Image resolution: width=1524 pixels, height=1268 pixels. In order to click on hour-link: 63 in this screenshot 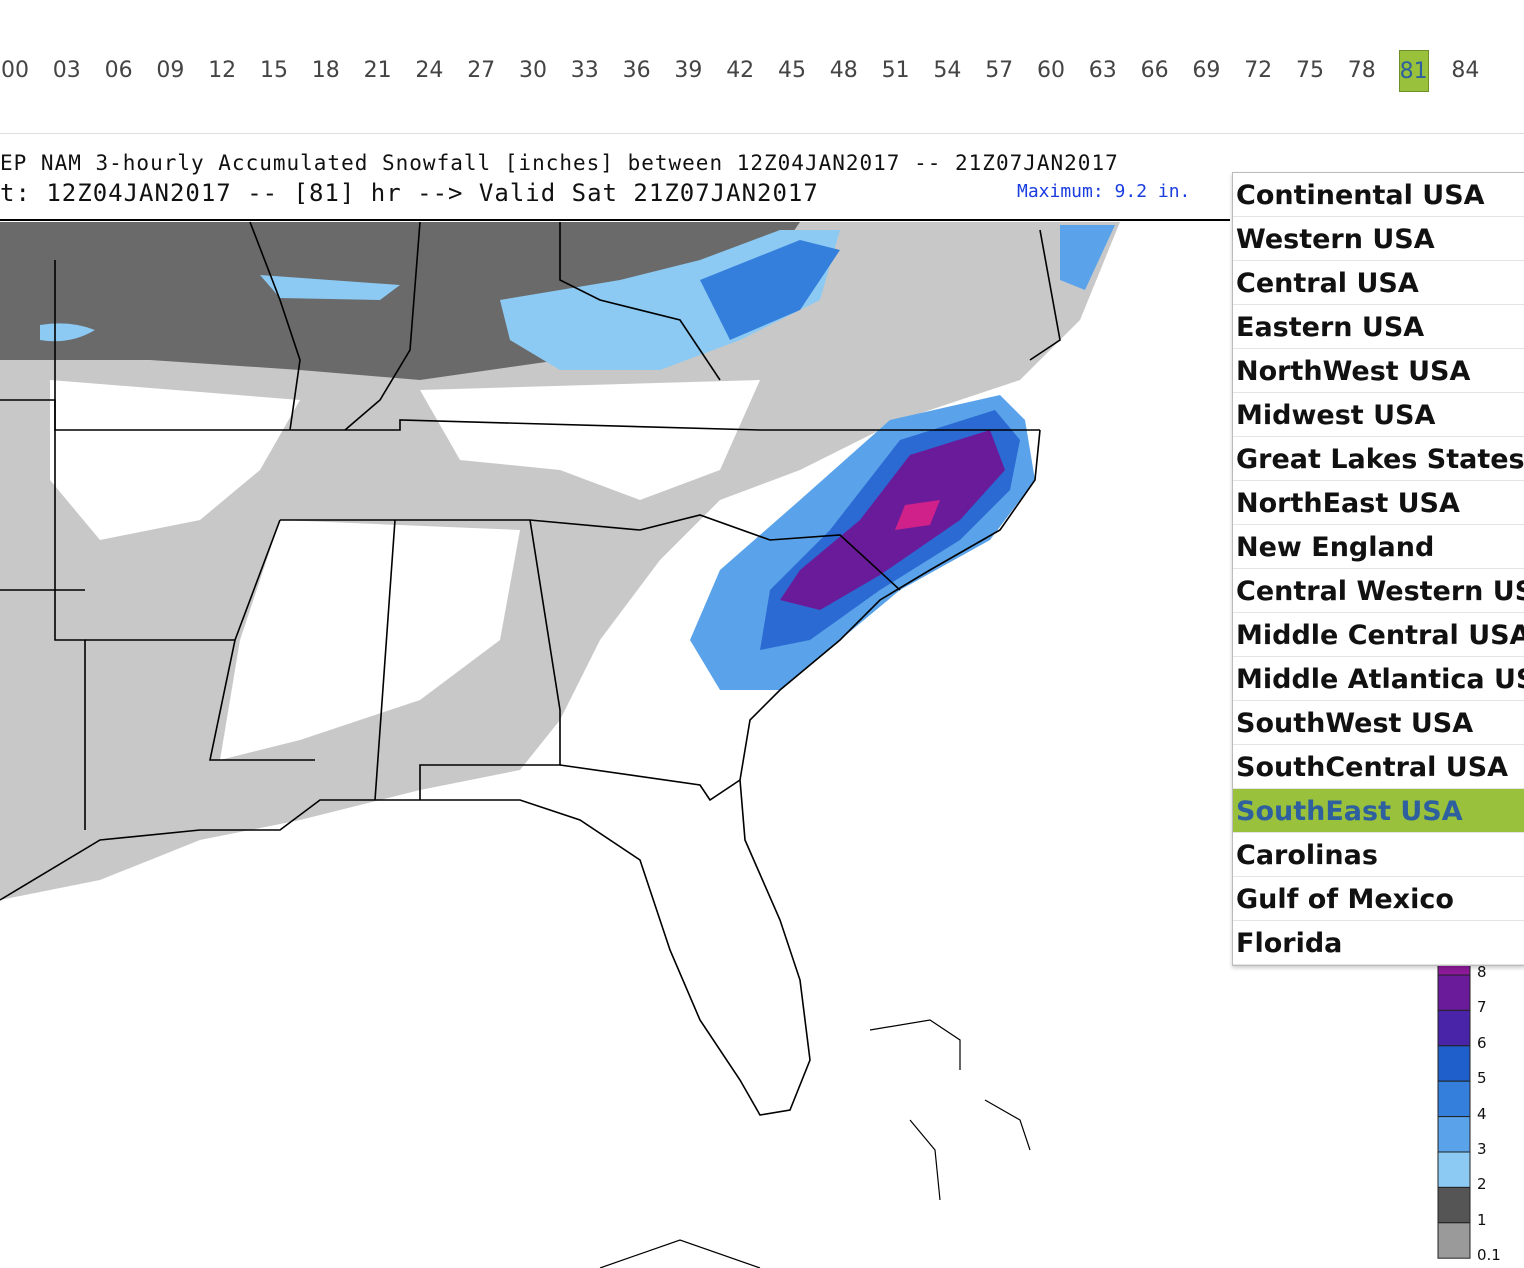, I will do `click(1102, 70)`.